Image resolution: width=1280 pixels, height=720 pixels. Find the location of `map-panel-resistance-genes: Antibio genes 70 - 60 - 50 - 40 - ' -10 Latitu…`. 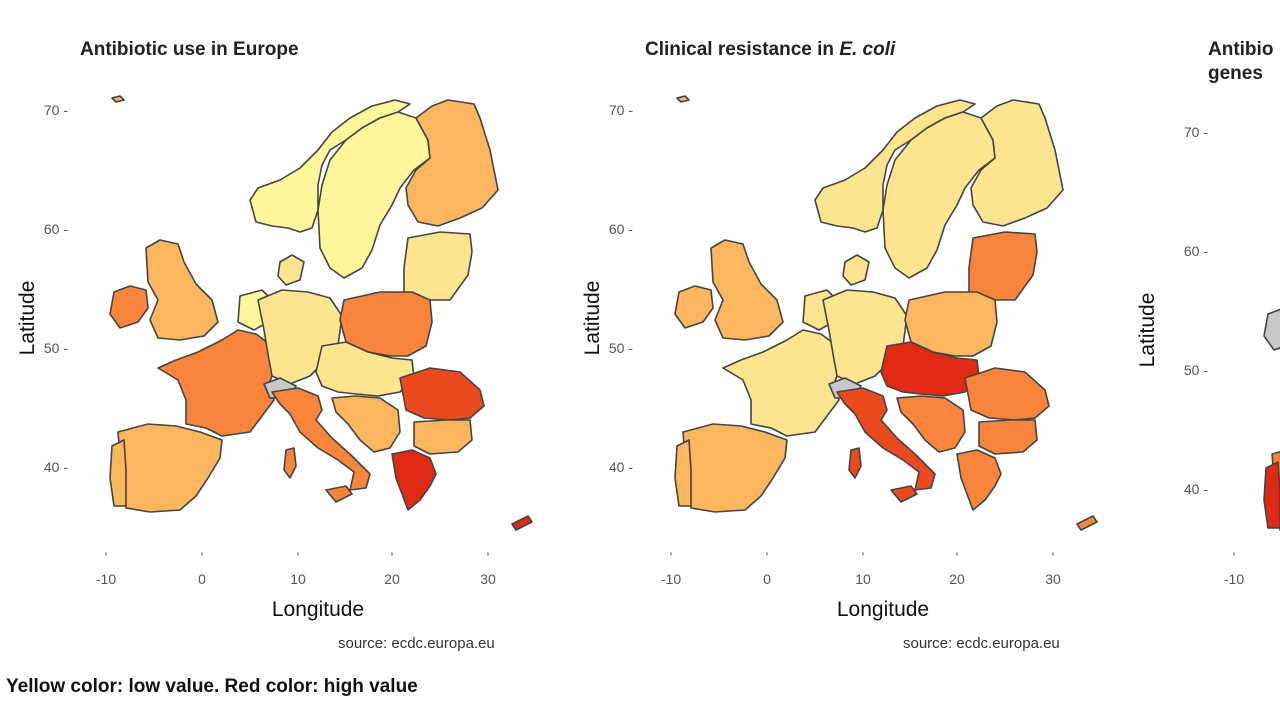

map-panel-resistance-genes: Antibio genes 70 - 60 - 50 - 40 - ' -10 Latitu… is located at coordinates (1205, 335).